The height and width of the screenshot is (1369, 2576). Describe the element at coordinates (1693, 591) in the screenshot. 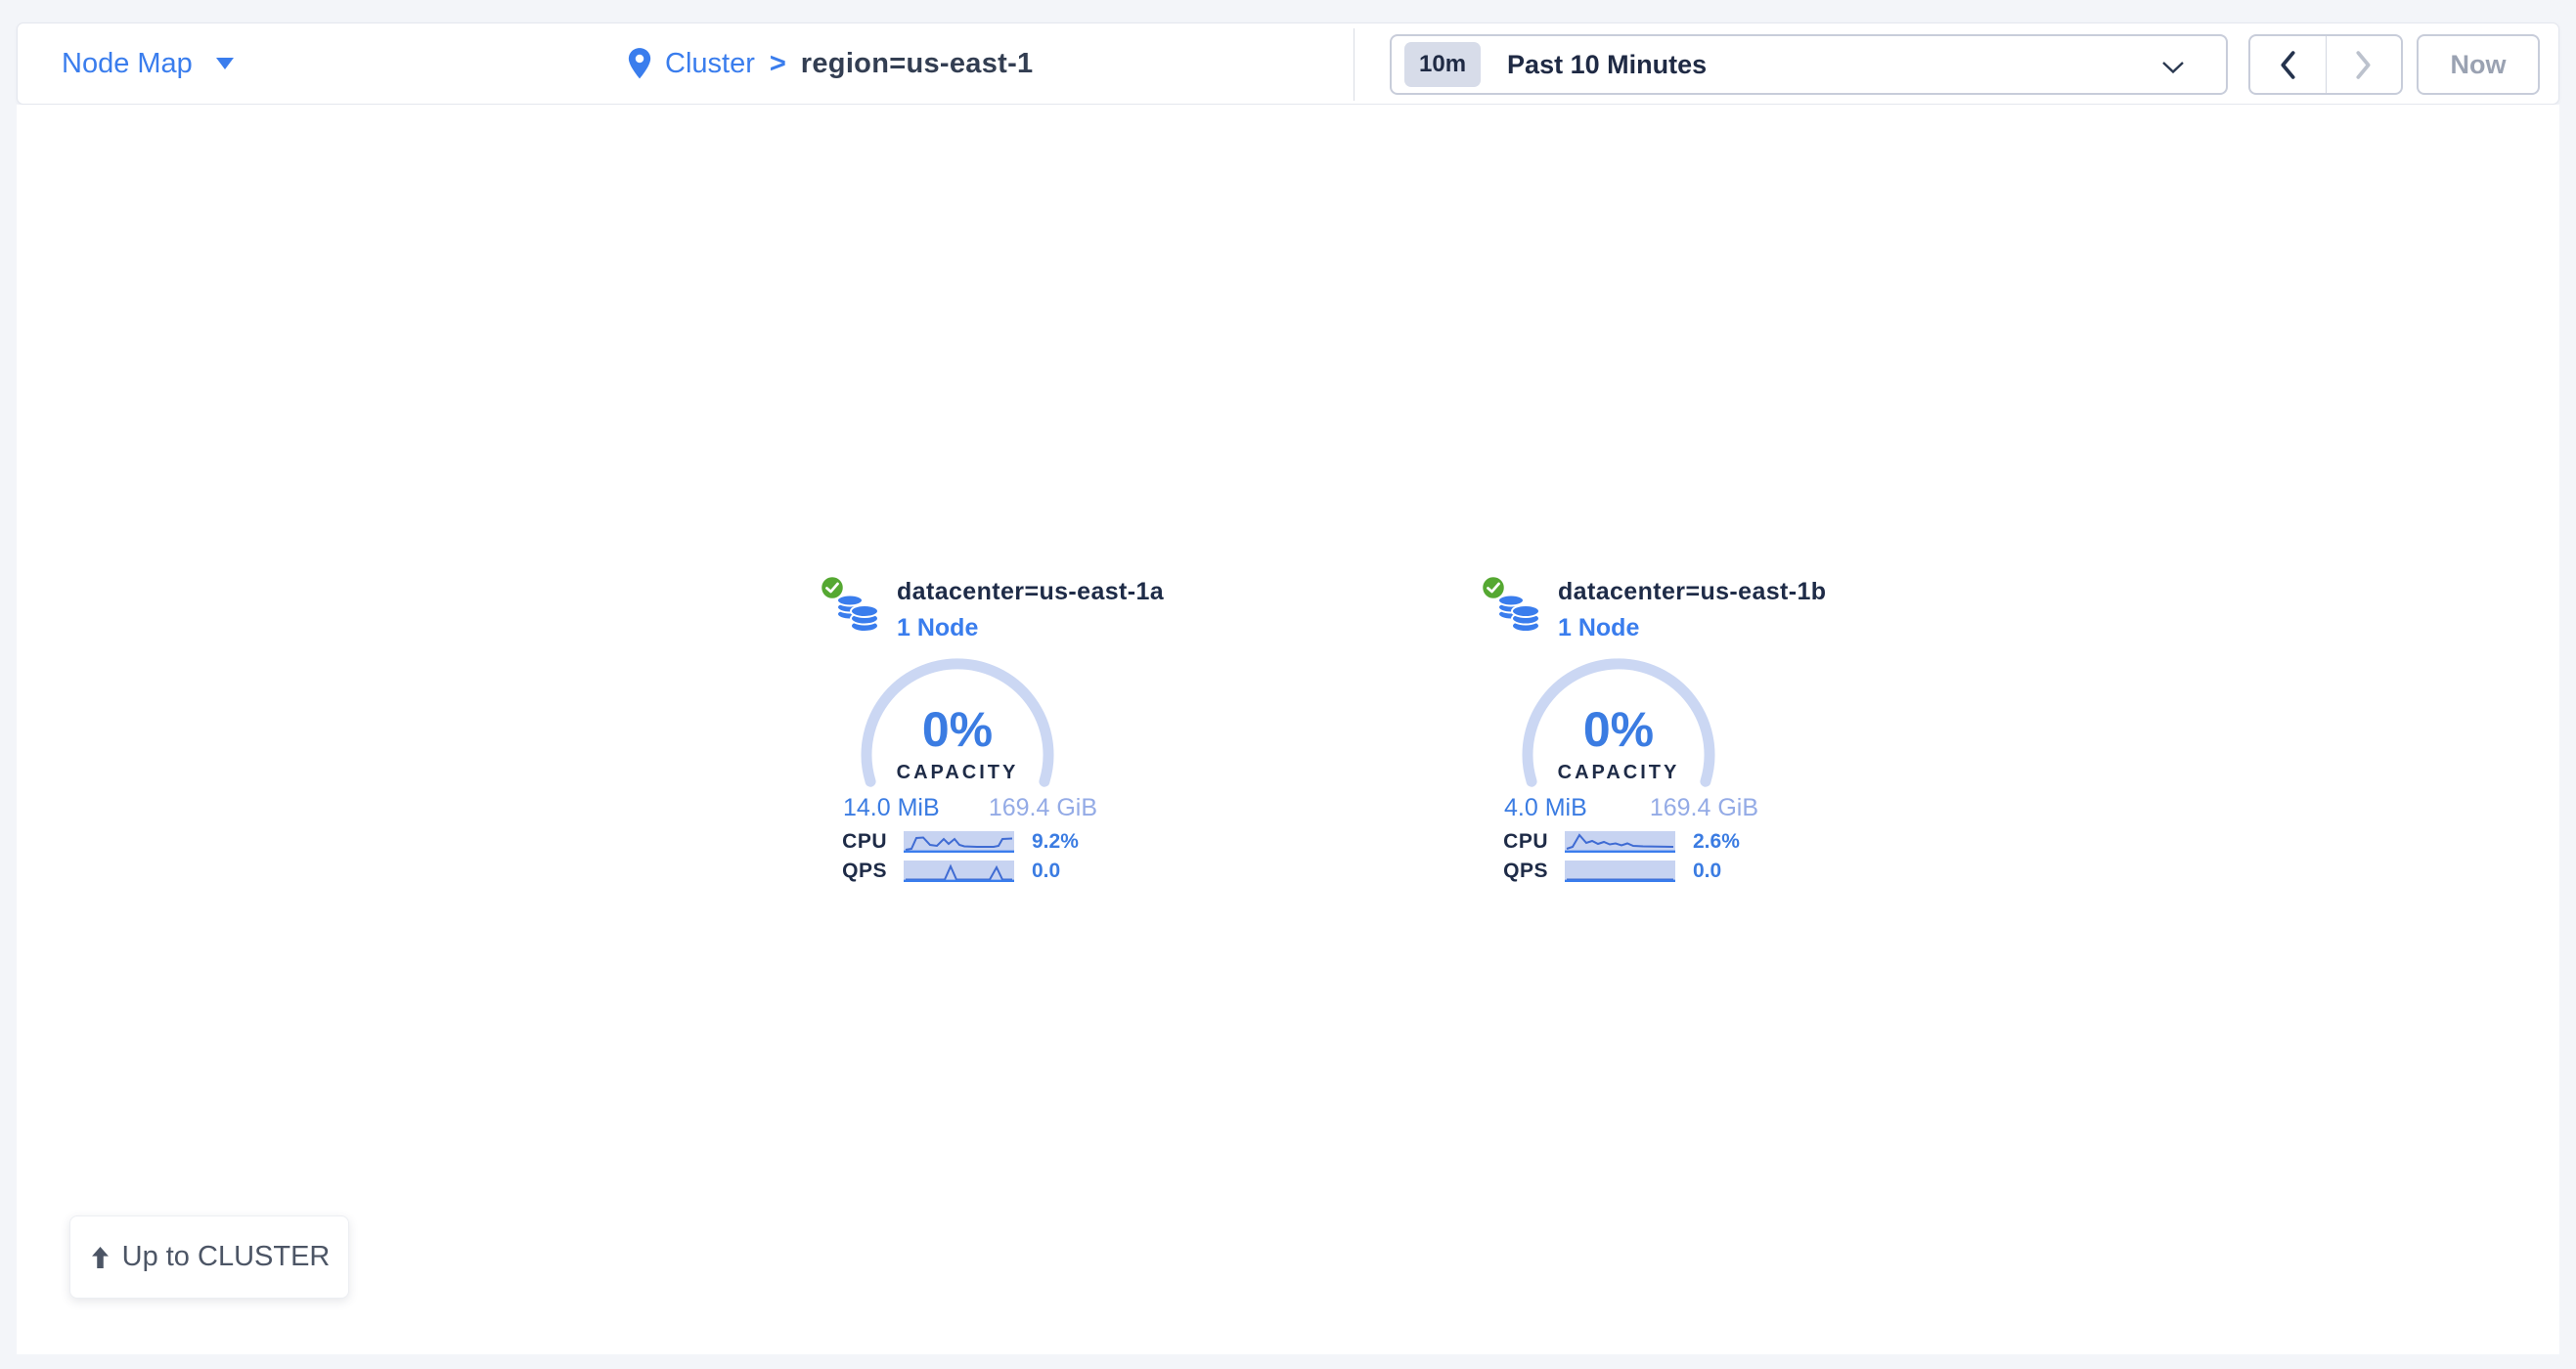

I see `datacenter-title: datacenter=us-east-1b` at that location.